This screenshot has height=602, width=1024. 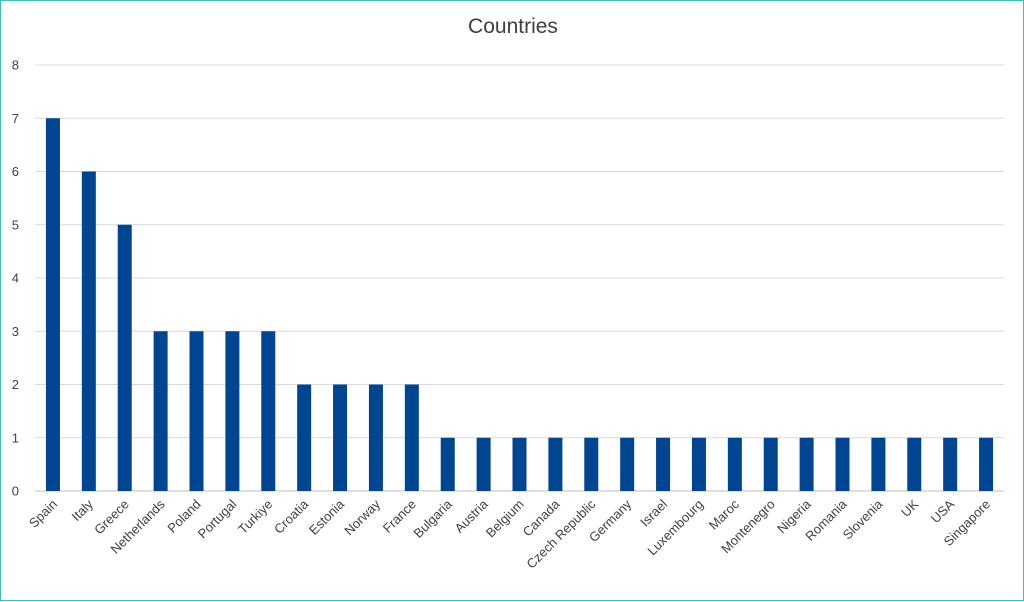 I want to click on y-tick-label: 6, so click(x=15, y=171).